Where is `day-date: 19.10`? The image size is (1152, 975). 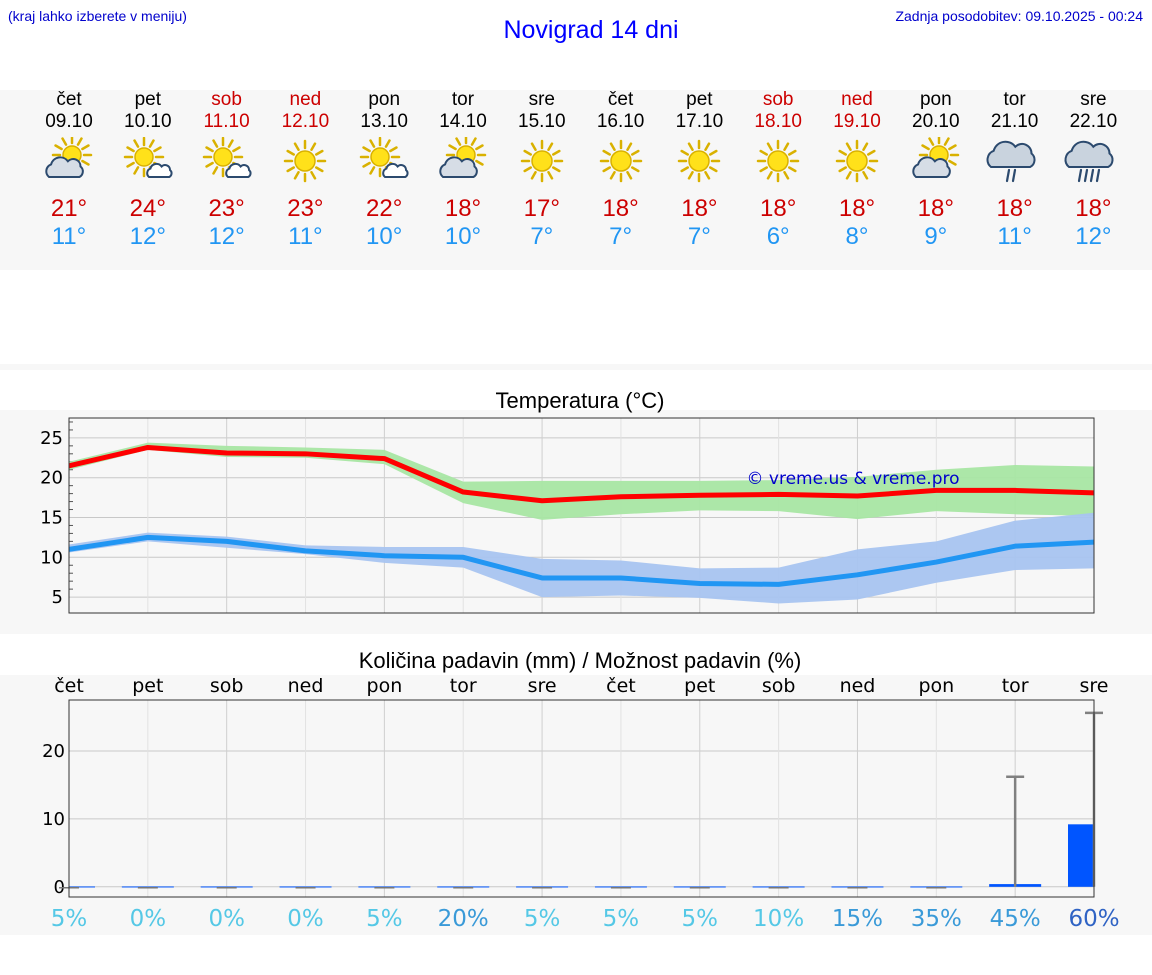 day-date: 19.10 is located at coordinates (857, 121).